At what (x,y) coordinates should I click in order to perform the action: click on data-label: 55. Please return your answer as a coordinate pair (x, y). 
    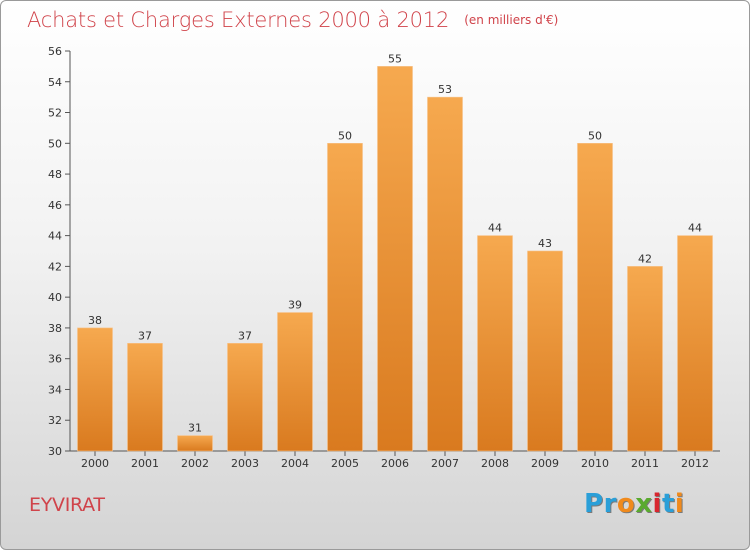
    Looking at the image, I should click on (395, 58).